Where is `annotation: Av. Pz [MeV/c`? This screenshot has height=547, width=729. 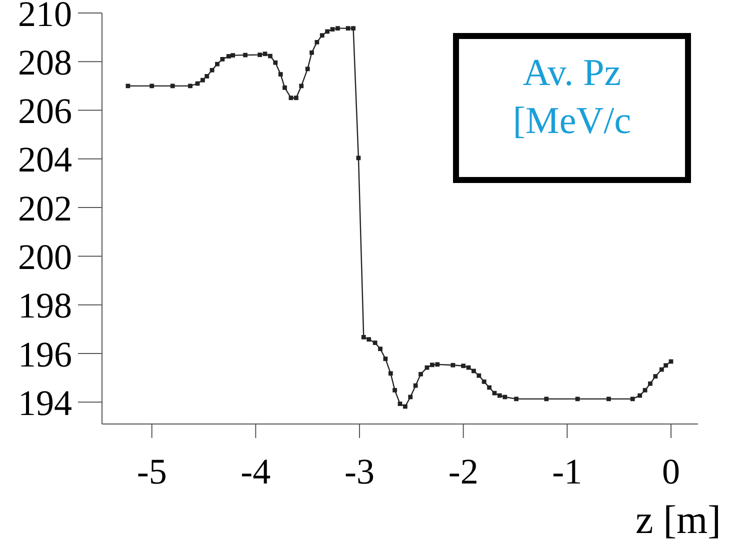 annotation: Av. Pz [MeV/c is located at coordinates (572, 108).